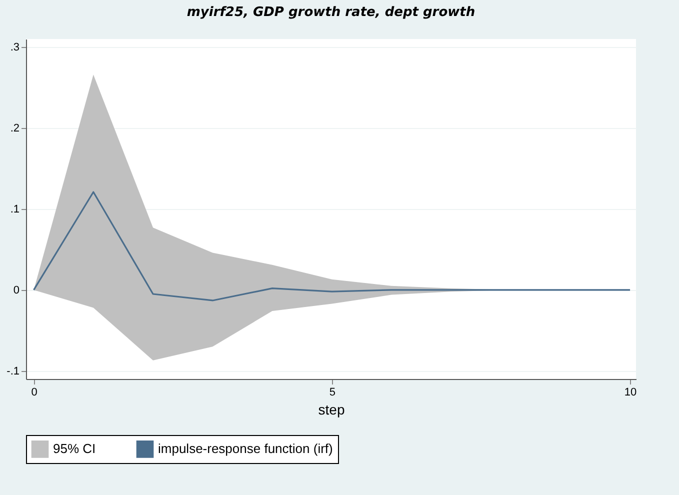 This screenshot has height=495, width=679. I want to click on text: 95% CI, so click(74, 448).